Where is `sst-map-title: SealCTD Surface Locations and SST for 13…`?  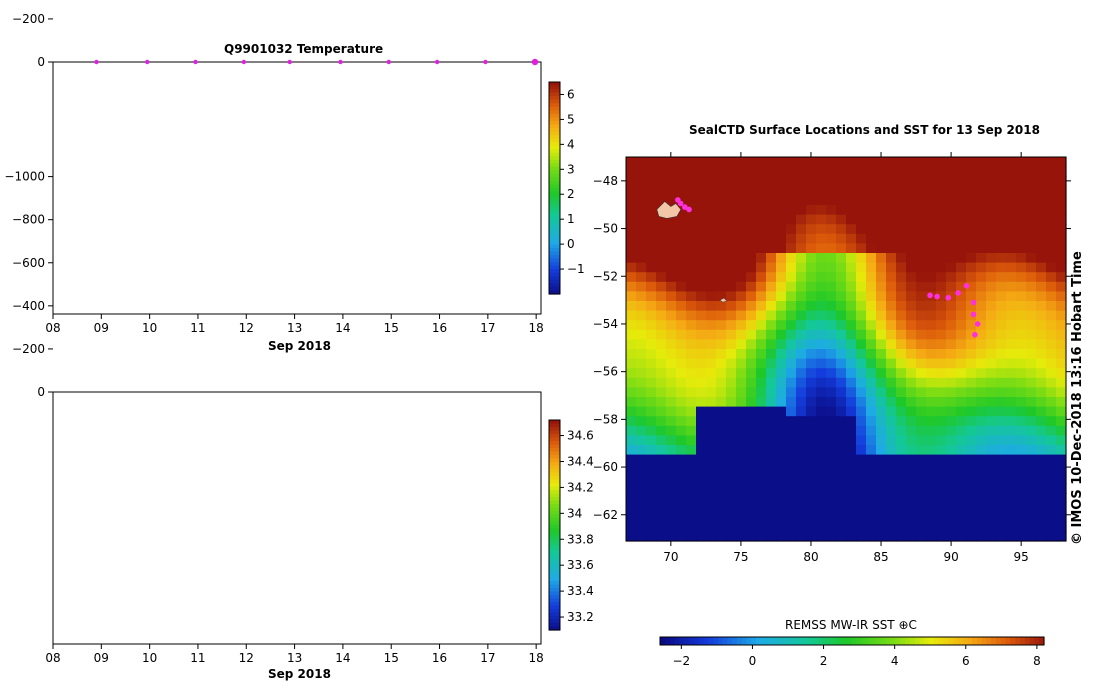
sst-map-title: SealCTD Surface Locations and SST for 13… is located at coordinates (864, 130).